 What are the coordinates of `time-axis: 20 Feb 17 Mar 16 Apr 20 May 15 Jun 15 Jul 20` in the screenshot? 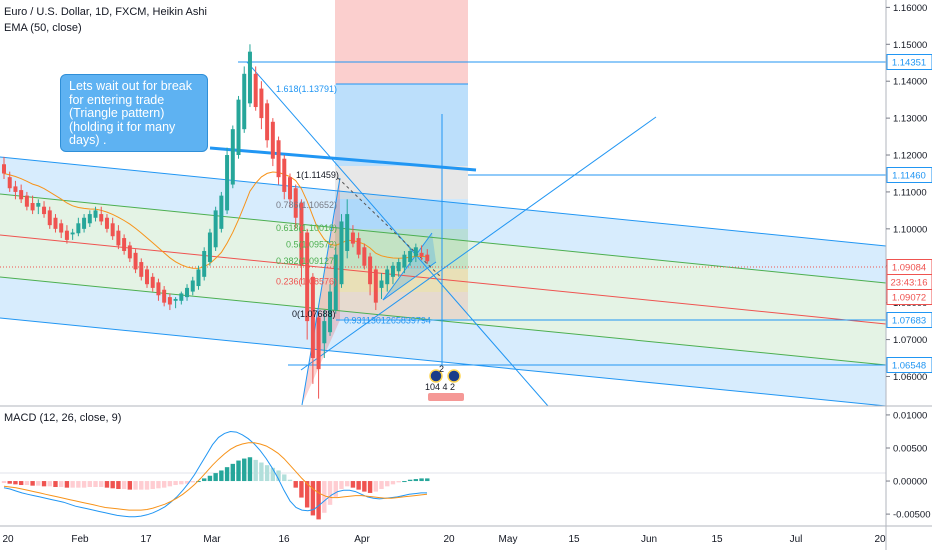 It's located at (444, 539).